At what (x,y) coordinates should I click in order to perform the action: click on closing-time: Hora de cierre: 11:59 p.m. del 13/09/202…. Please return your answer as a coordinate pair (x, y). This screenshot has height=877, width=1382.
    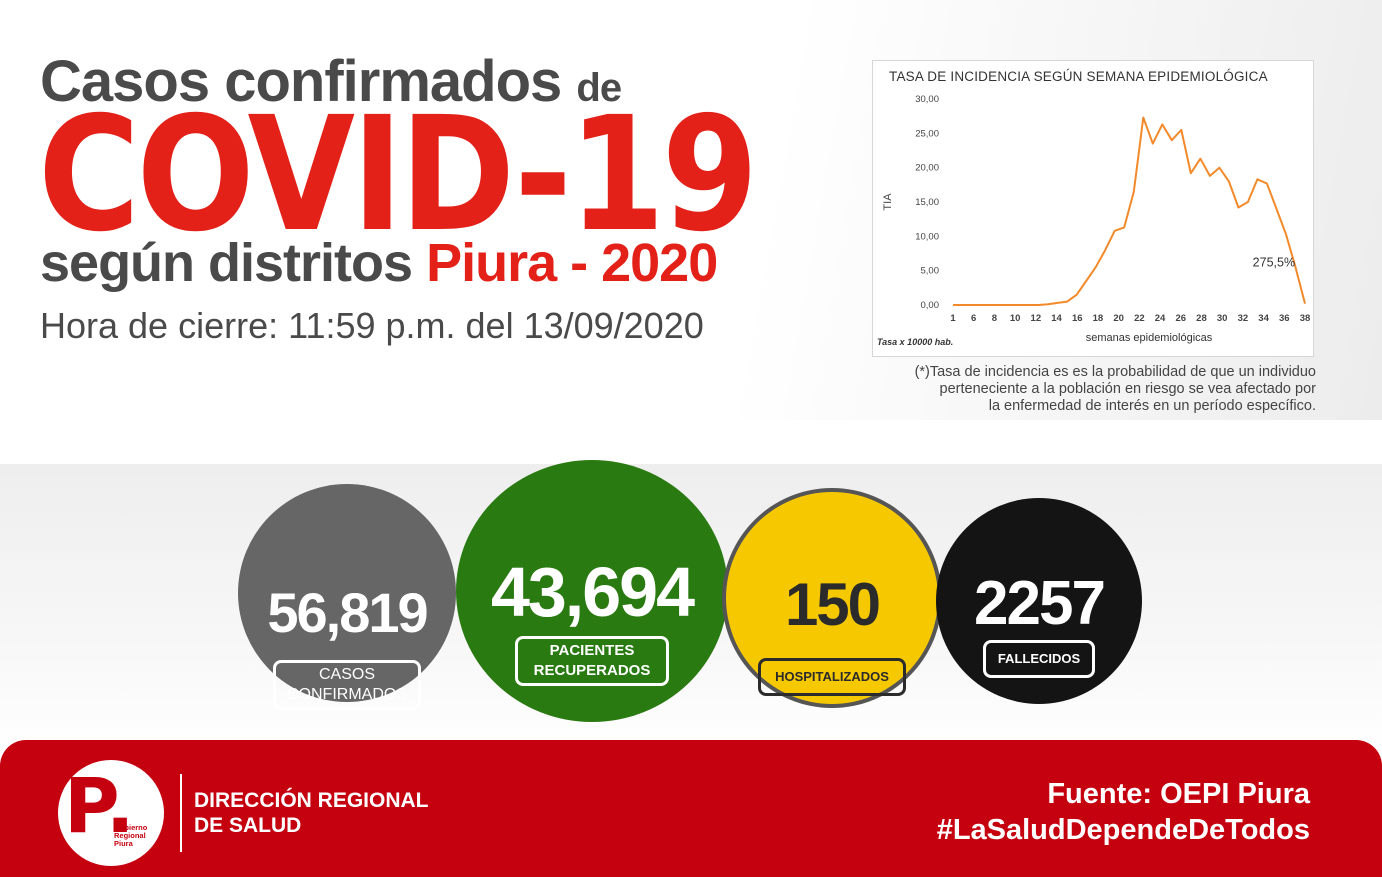
    Looking at the image, I should click on (372, 325).